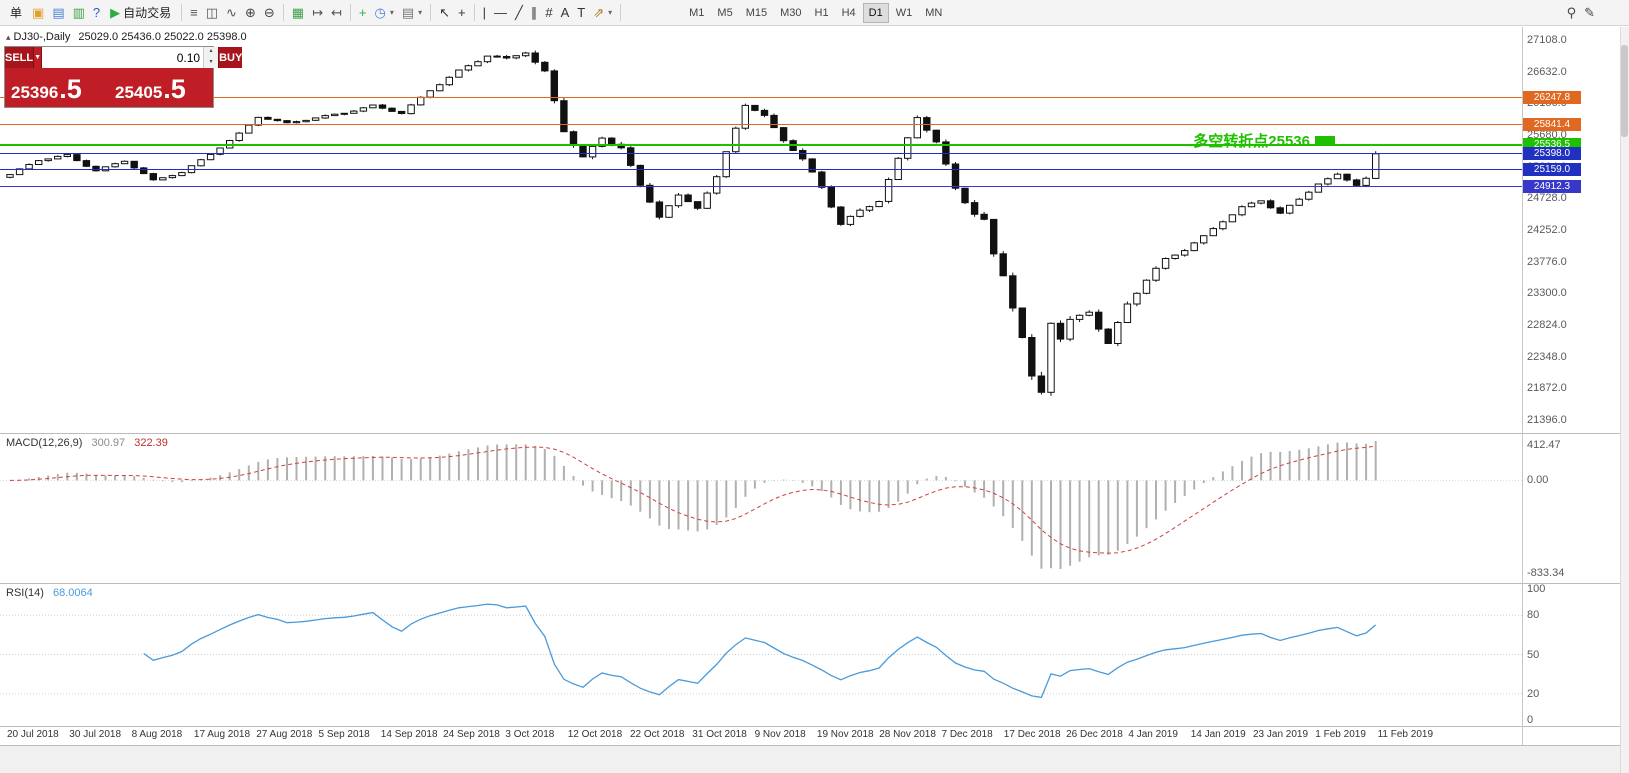  Describe the element at coordinates (875, 12) in the screenshot. I see `timeframe-d1: D1` at that location.